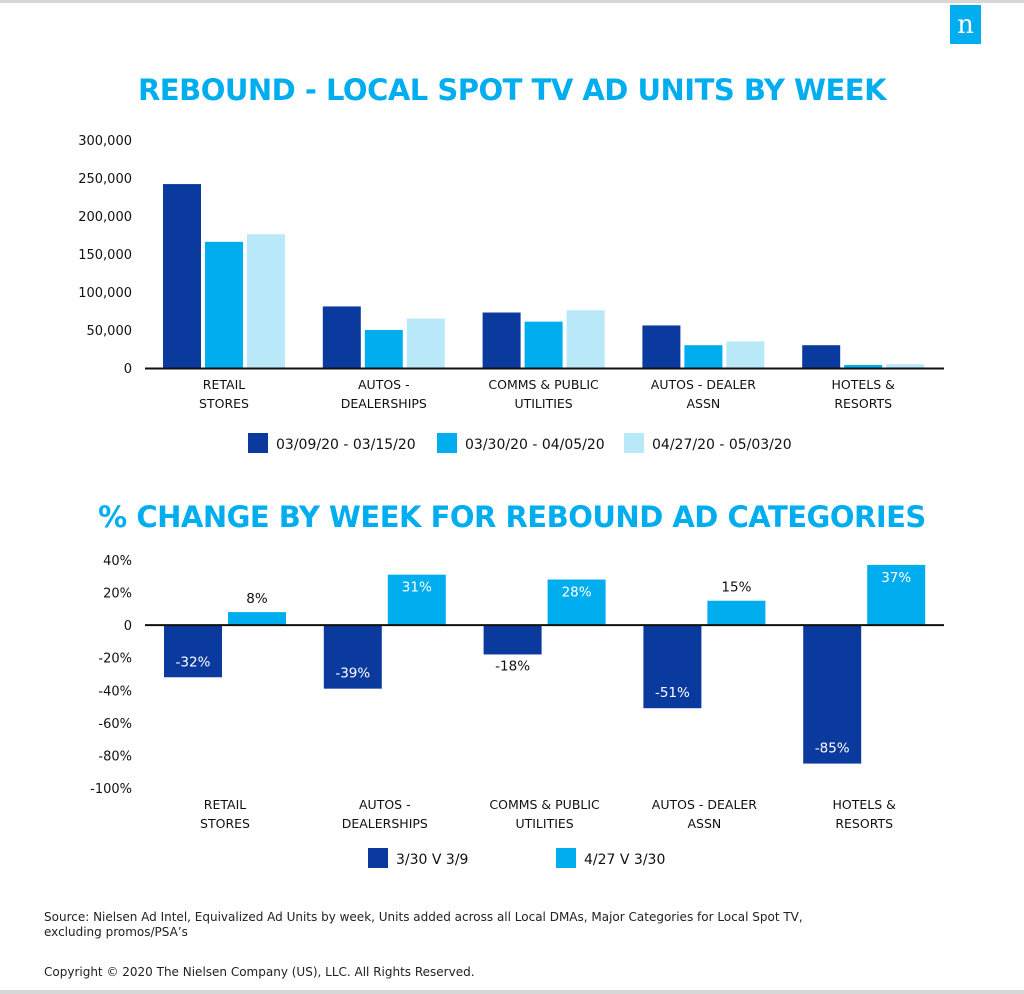 This screenshot has height=994, width=1024. What do you see at coordinates (352, 674) in the screenshot?
I see `data-label: -39%` at bounding box center [352, 674].